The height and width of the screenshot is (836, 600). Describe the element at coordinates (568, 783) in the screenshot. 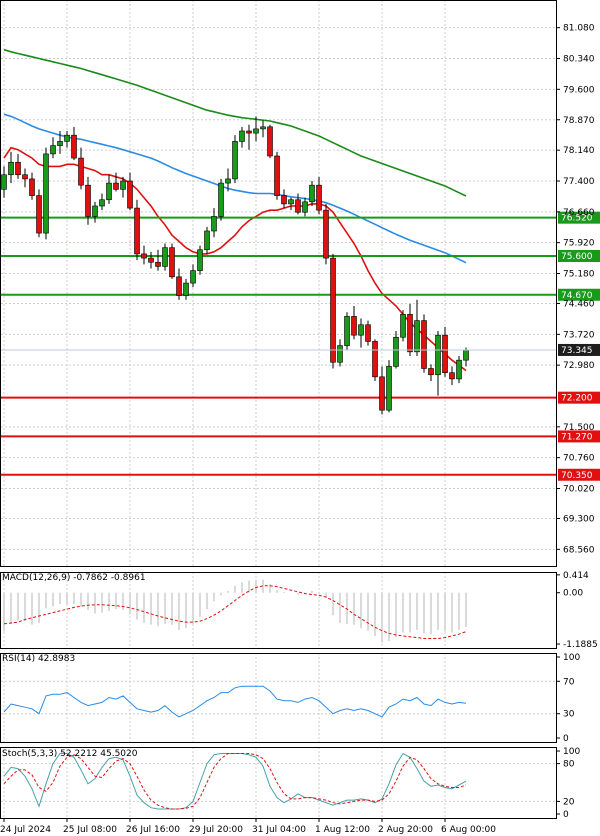

I see `stoch-scale: 100 80 20 0` at that location.